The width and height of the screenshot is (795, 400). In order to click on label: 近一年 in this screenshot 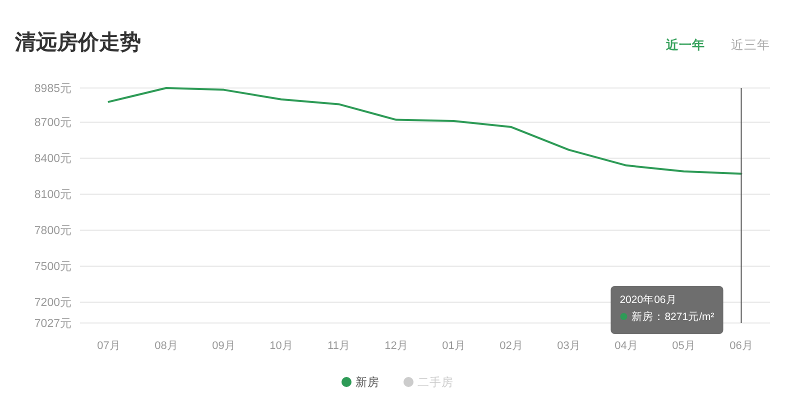, I will do `click(685, 45)`.